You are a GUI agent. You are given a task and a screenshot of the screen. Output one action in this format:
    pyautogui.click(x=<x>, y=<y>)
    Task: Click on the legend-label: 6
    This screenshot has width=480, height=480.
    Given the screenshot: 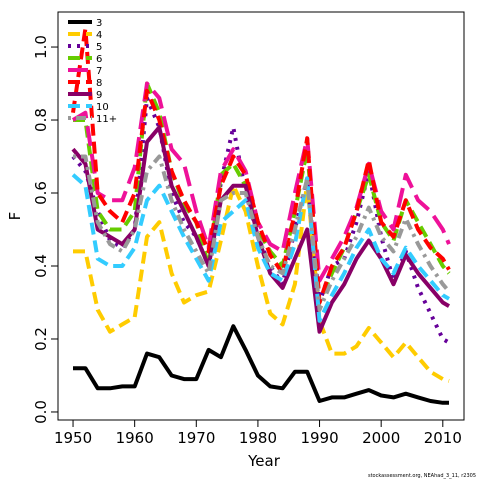 What is the action you would take?
    pyautogui.click(x=99, y=59)
    